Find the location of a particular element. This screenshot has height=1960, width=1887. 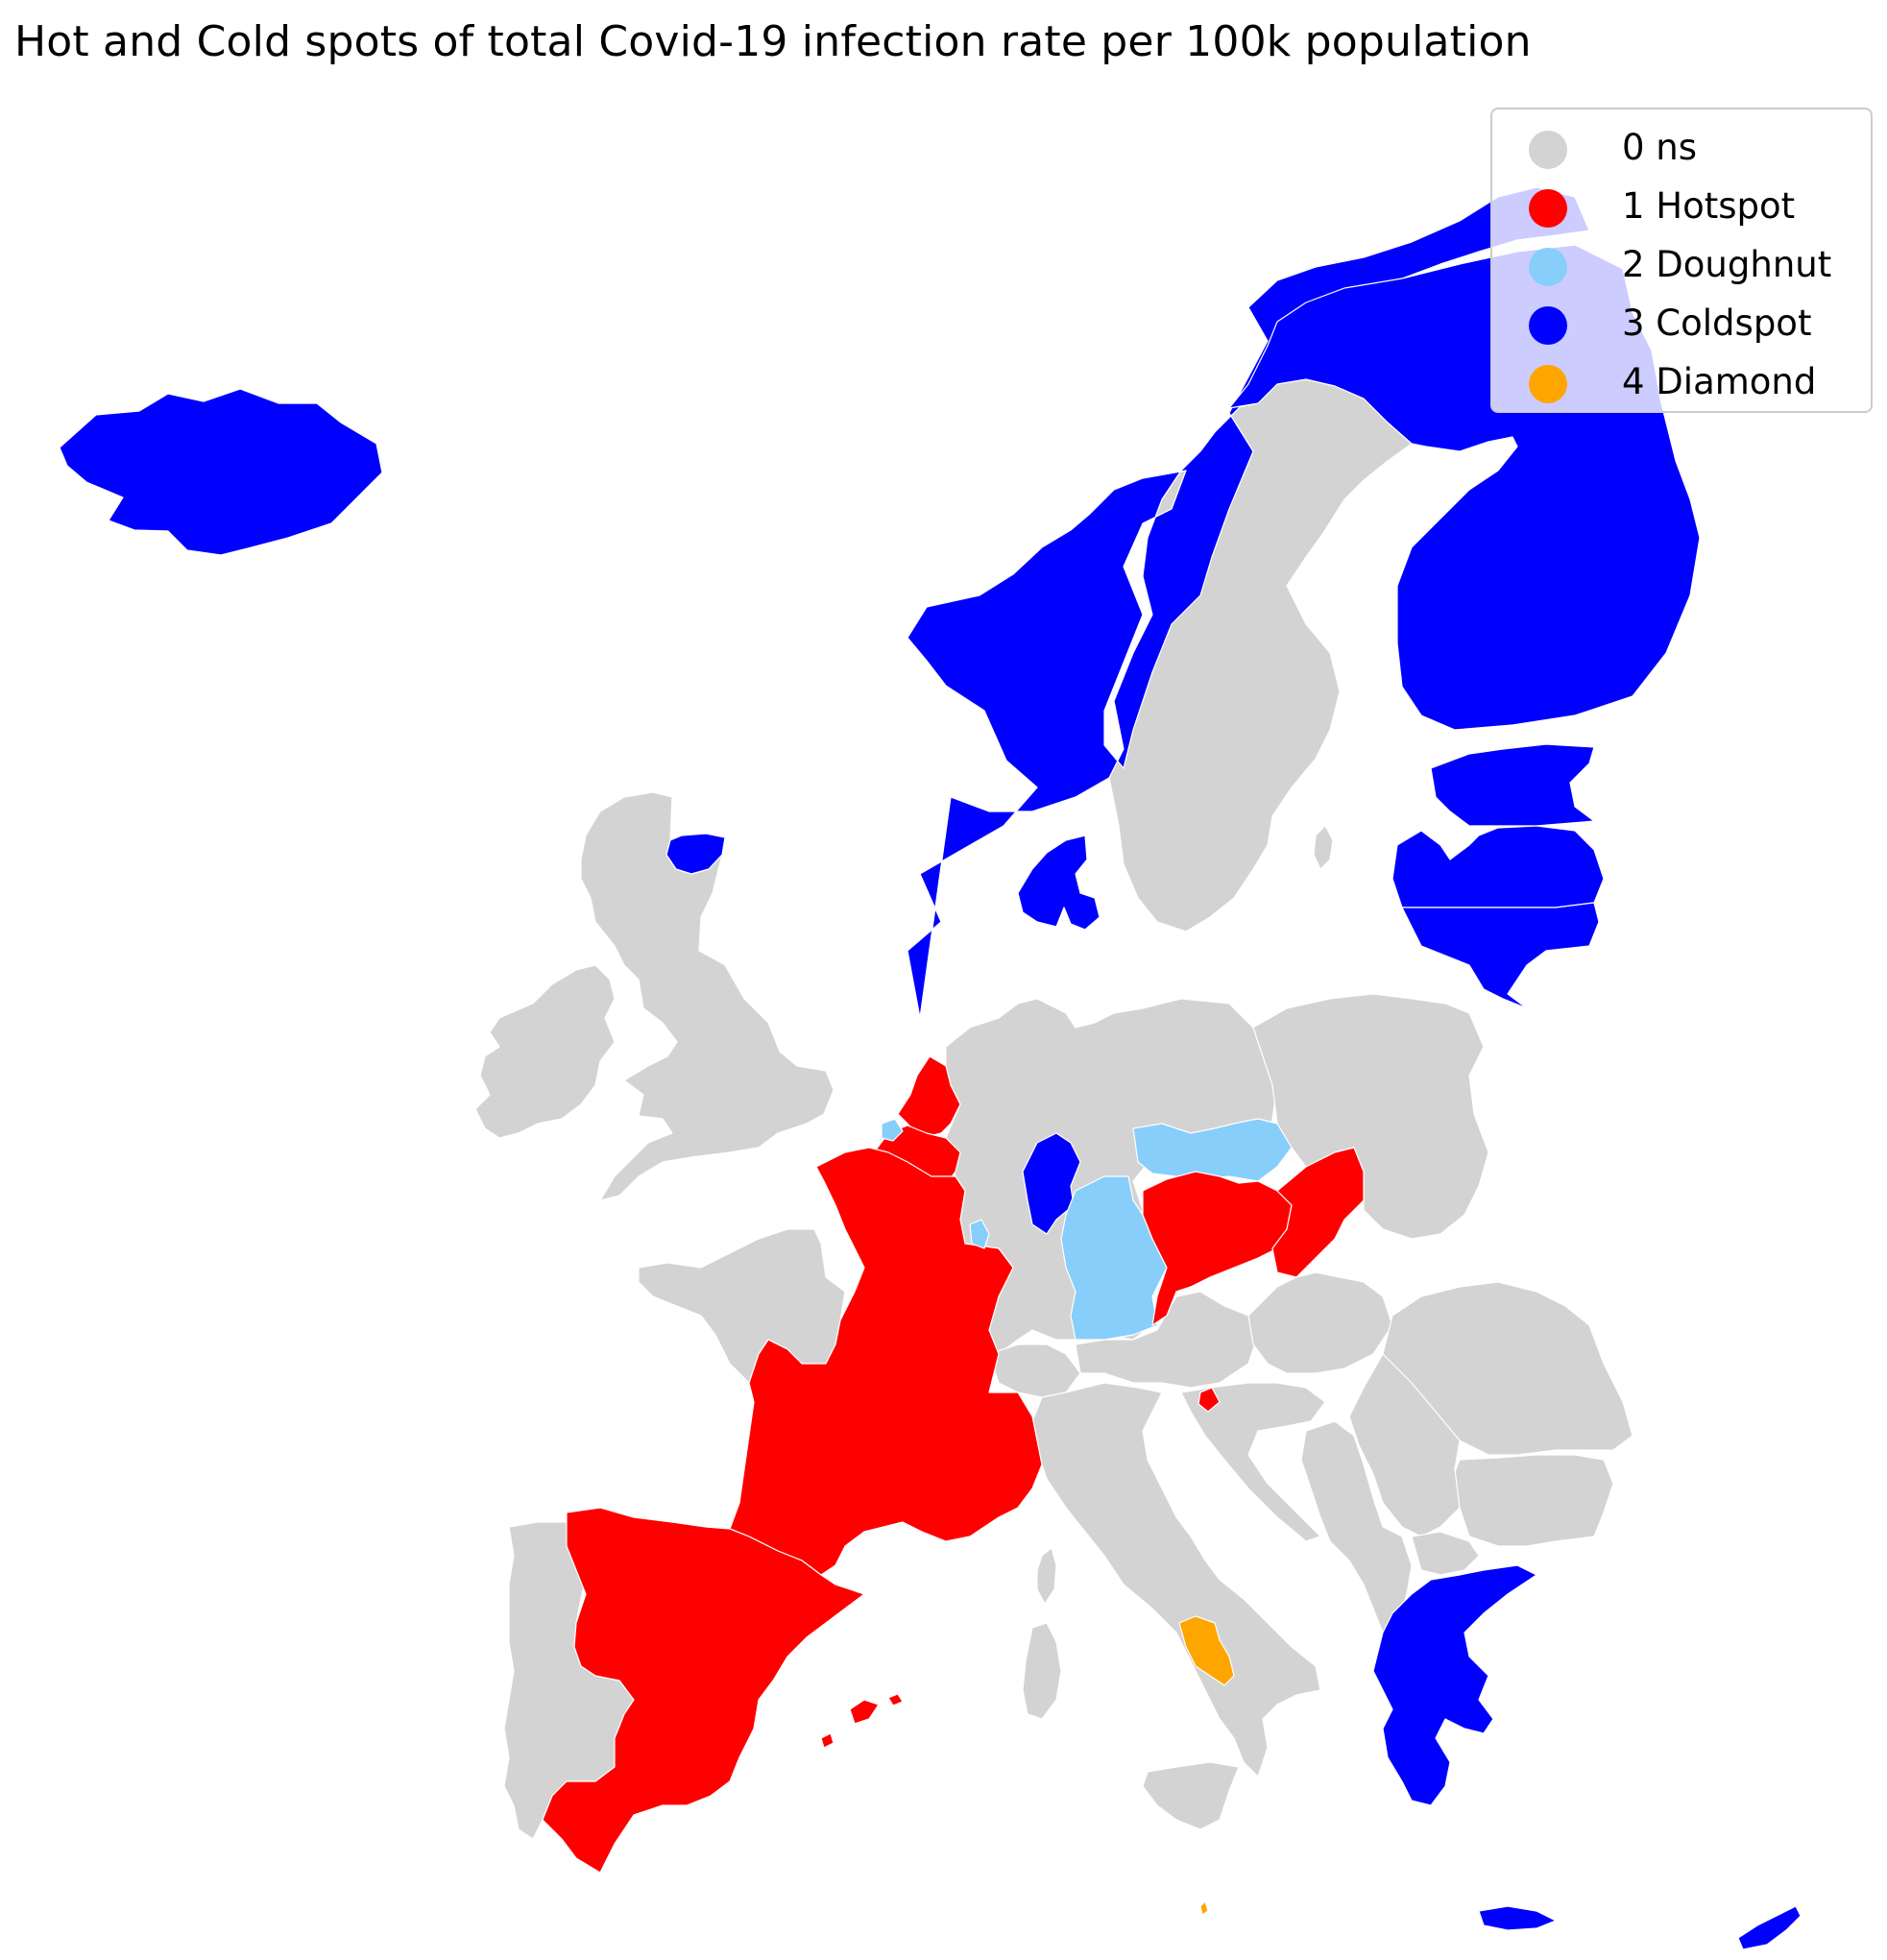

region-hungary is located at coordinates (1320, 1322).